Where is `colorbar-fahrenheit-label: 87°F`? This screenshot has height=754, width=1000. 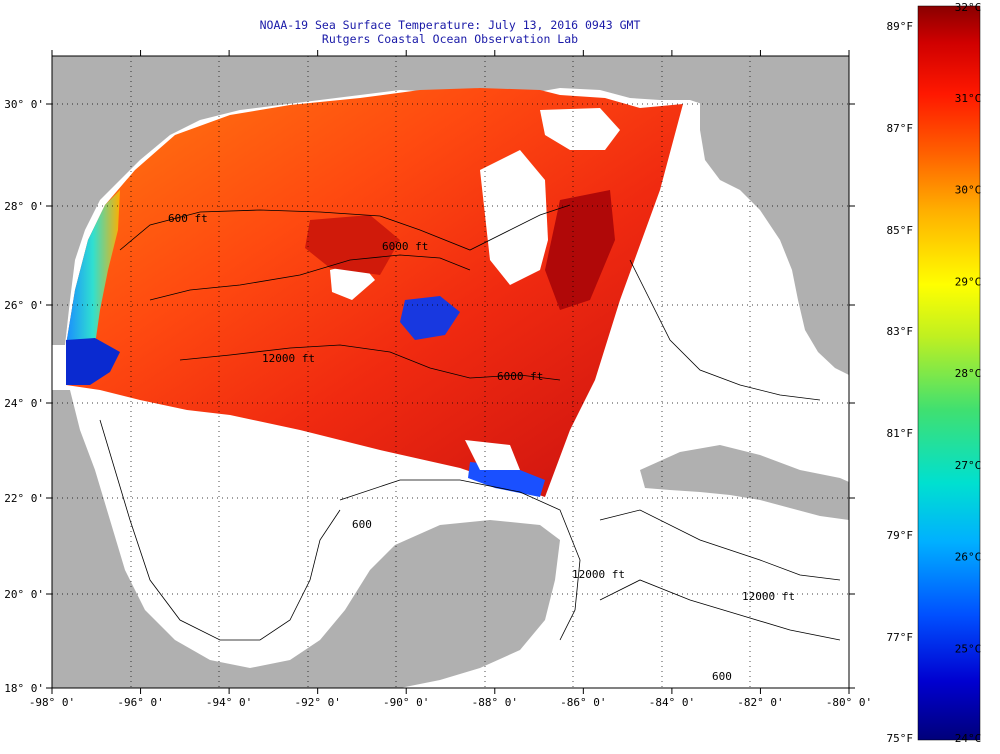
colorbar-fahrenheit-label: 87°F is located at coordinates (900, 128).